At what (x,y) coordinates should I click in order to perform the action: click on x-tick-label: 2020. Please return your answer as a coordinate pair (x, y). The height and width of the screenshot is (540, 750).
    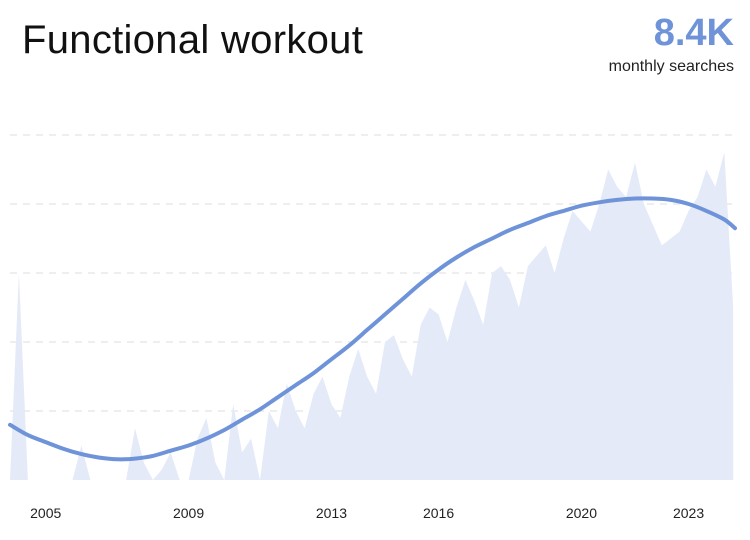
    Looking at the image, I should click on (581, 513).